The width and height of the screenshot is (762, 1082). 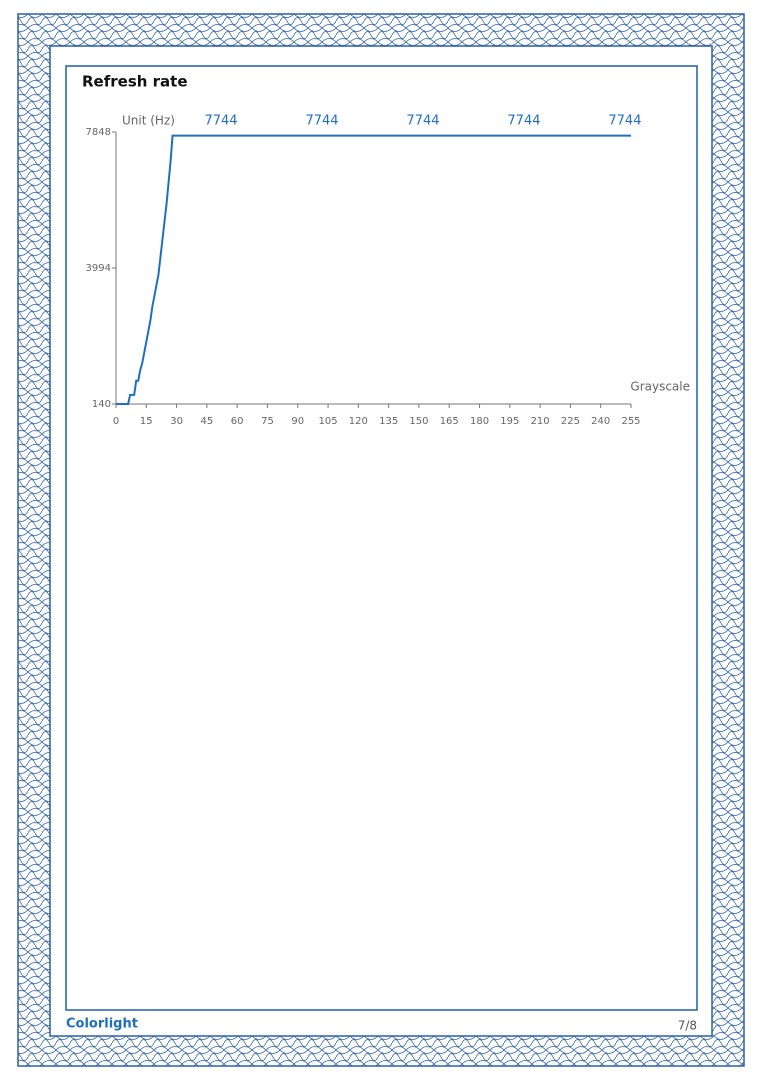 I want to click on x-tick-label: 210, so click(x=540, y=421).